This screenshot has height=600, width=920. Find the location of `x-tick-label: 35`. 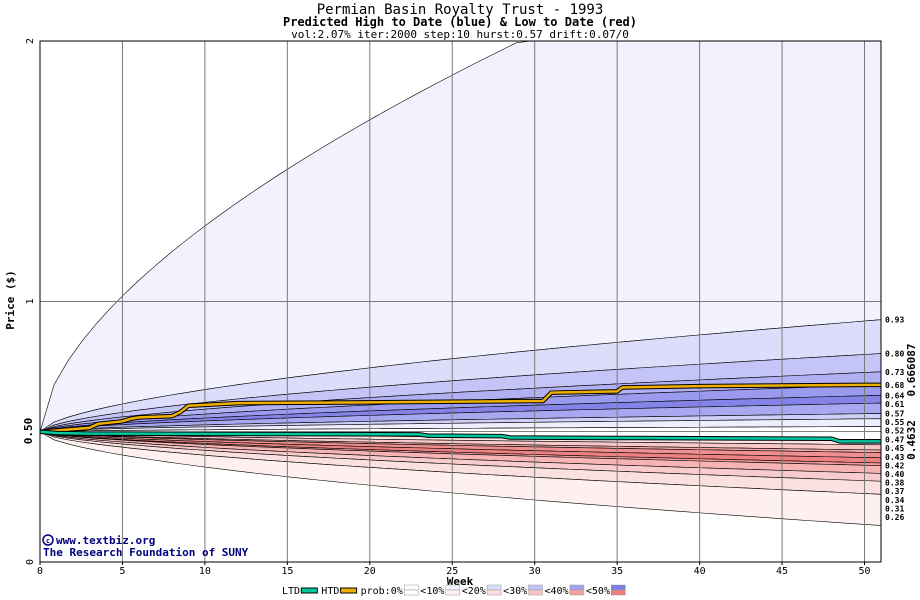

x-tick-label: 35 is located at coordinates (617, 571).